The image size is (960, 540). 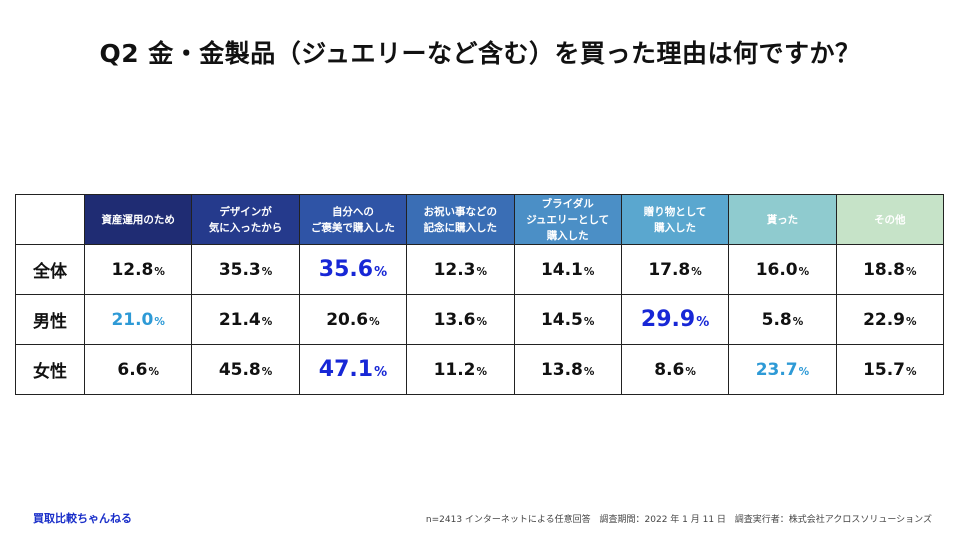 What do you see at coordinates (776, 269) in the screenshot?
I see `value-number: 16.0` at bounding box center [776, 269].